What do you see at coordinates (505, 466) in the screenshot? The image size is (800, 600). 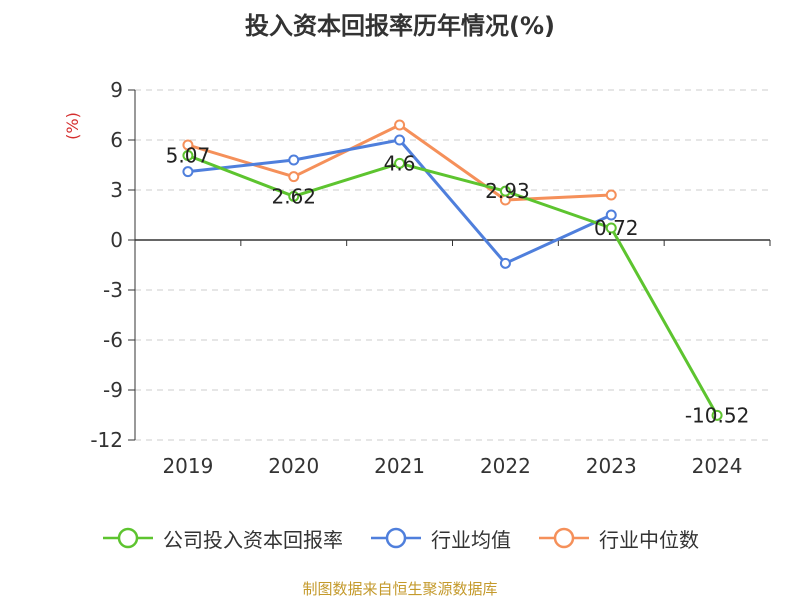 I see `x-tick-label: 2022` at bounding box center [505, 466].